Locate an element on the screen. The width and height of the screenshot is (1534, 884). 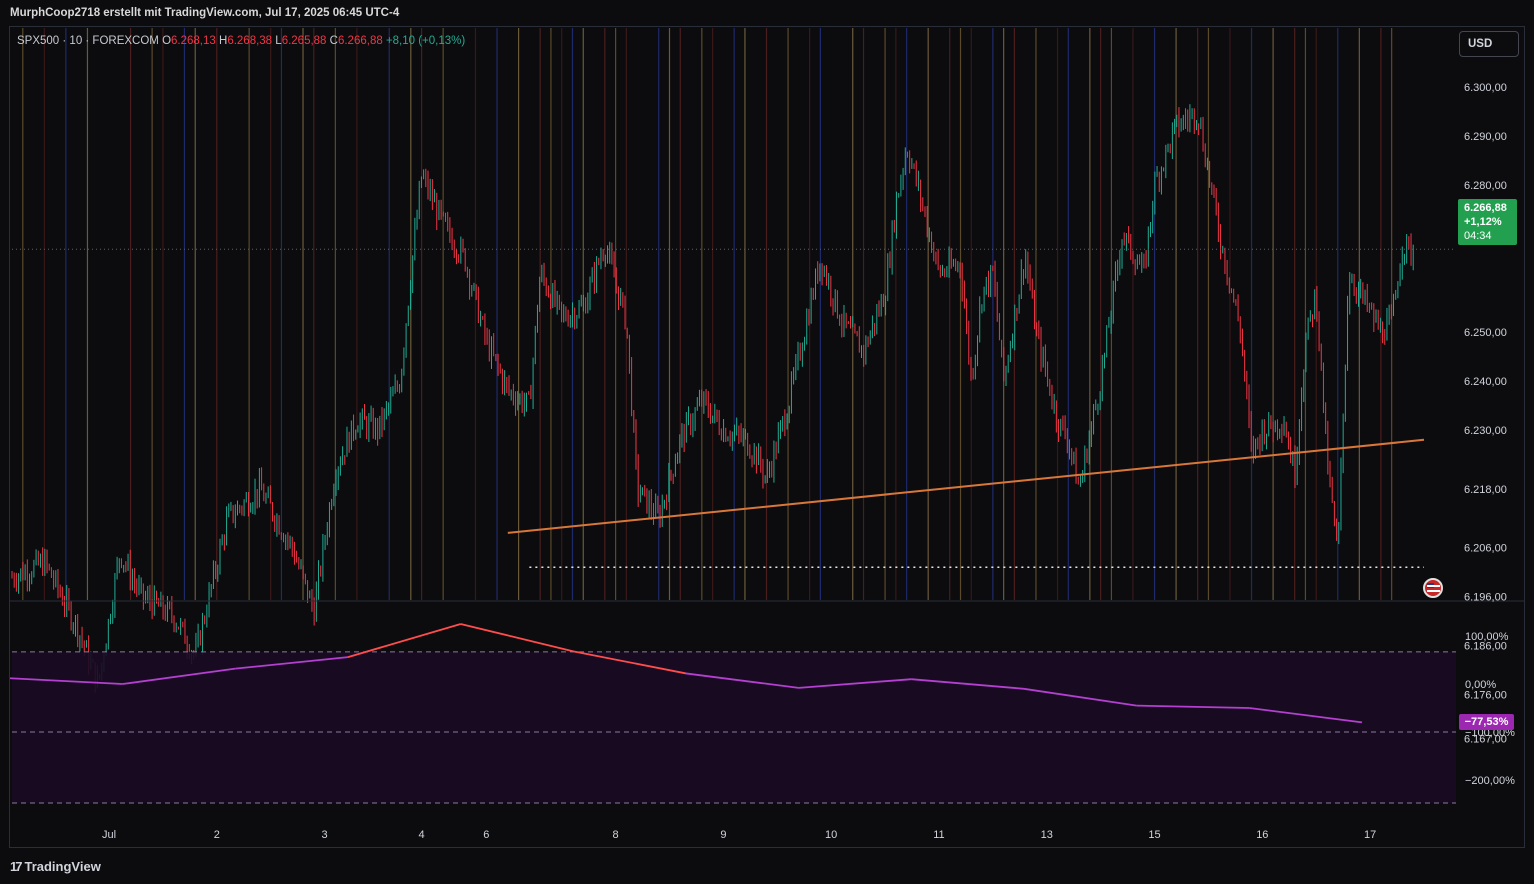
open-label: O is located at coordinates (167, 41).